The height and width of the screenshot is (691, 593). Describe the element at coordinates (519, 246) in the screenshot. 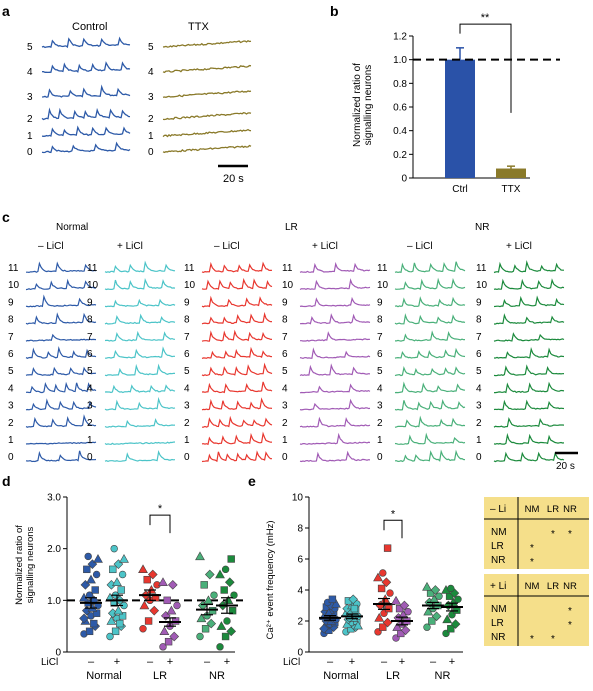

I see `panel-c-sublabel: + LiCl` at that location.